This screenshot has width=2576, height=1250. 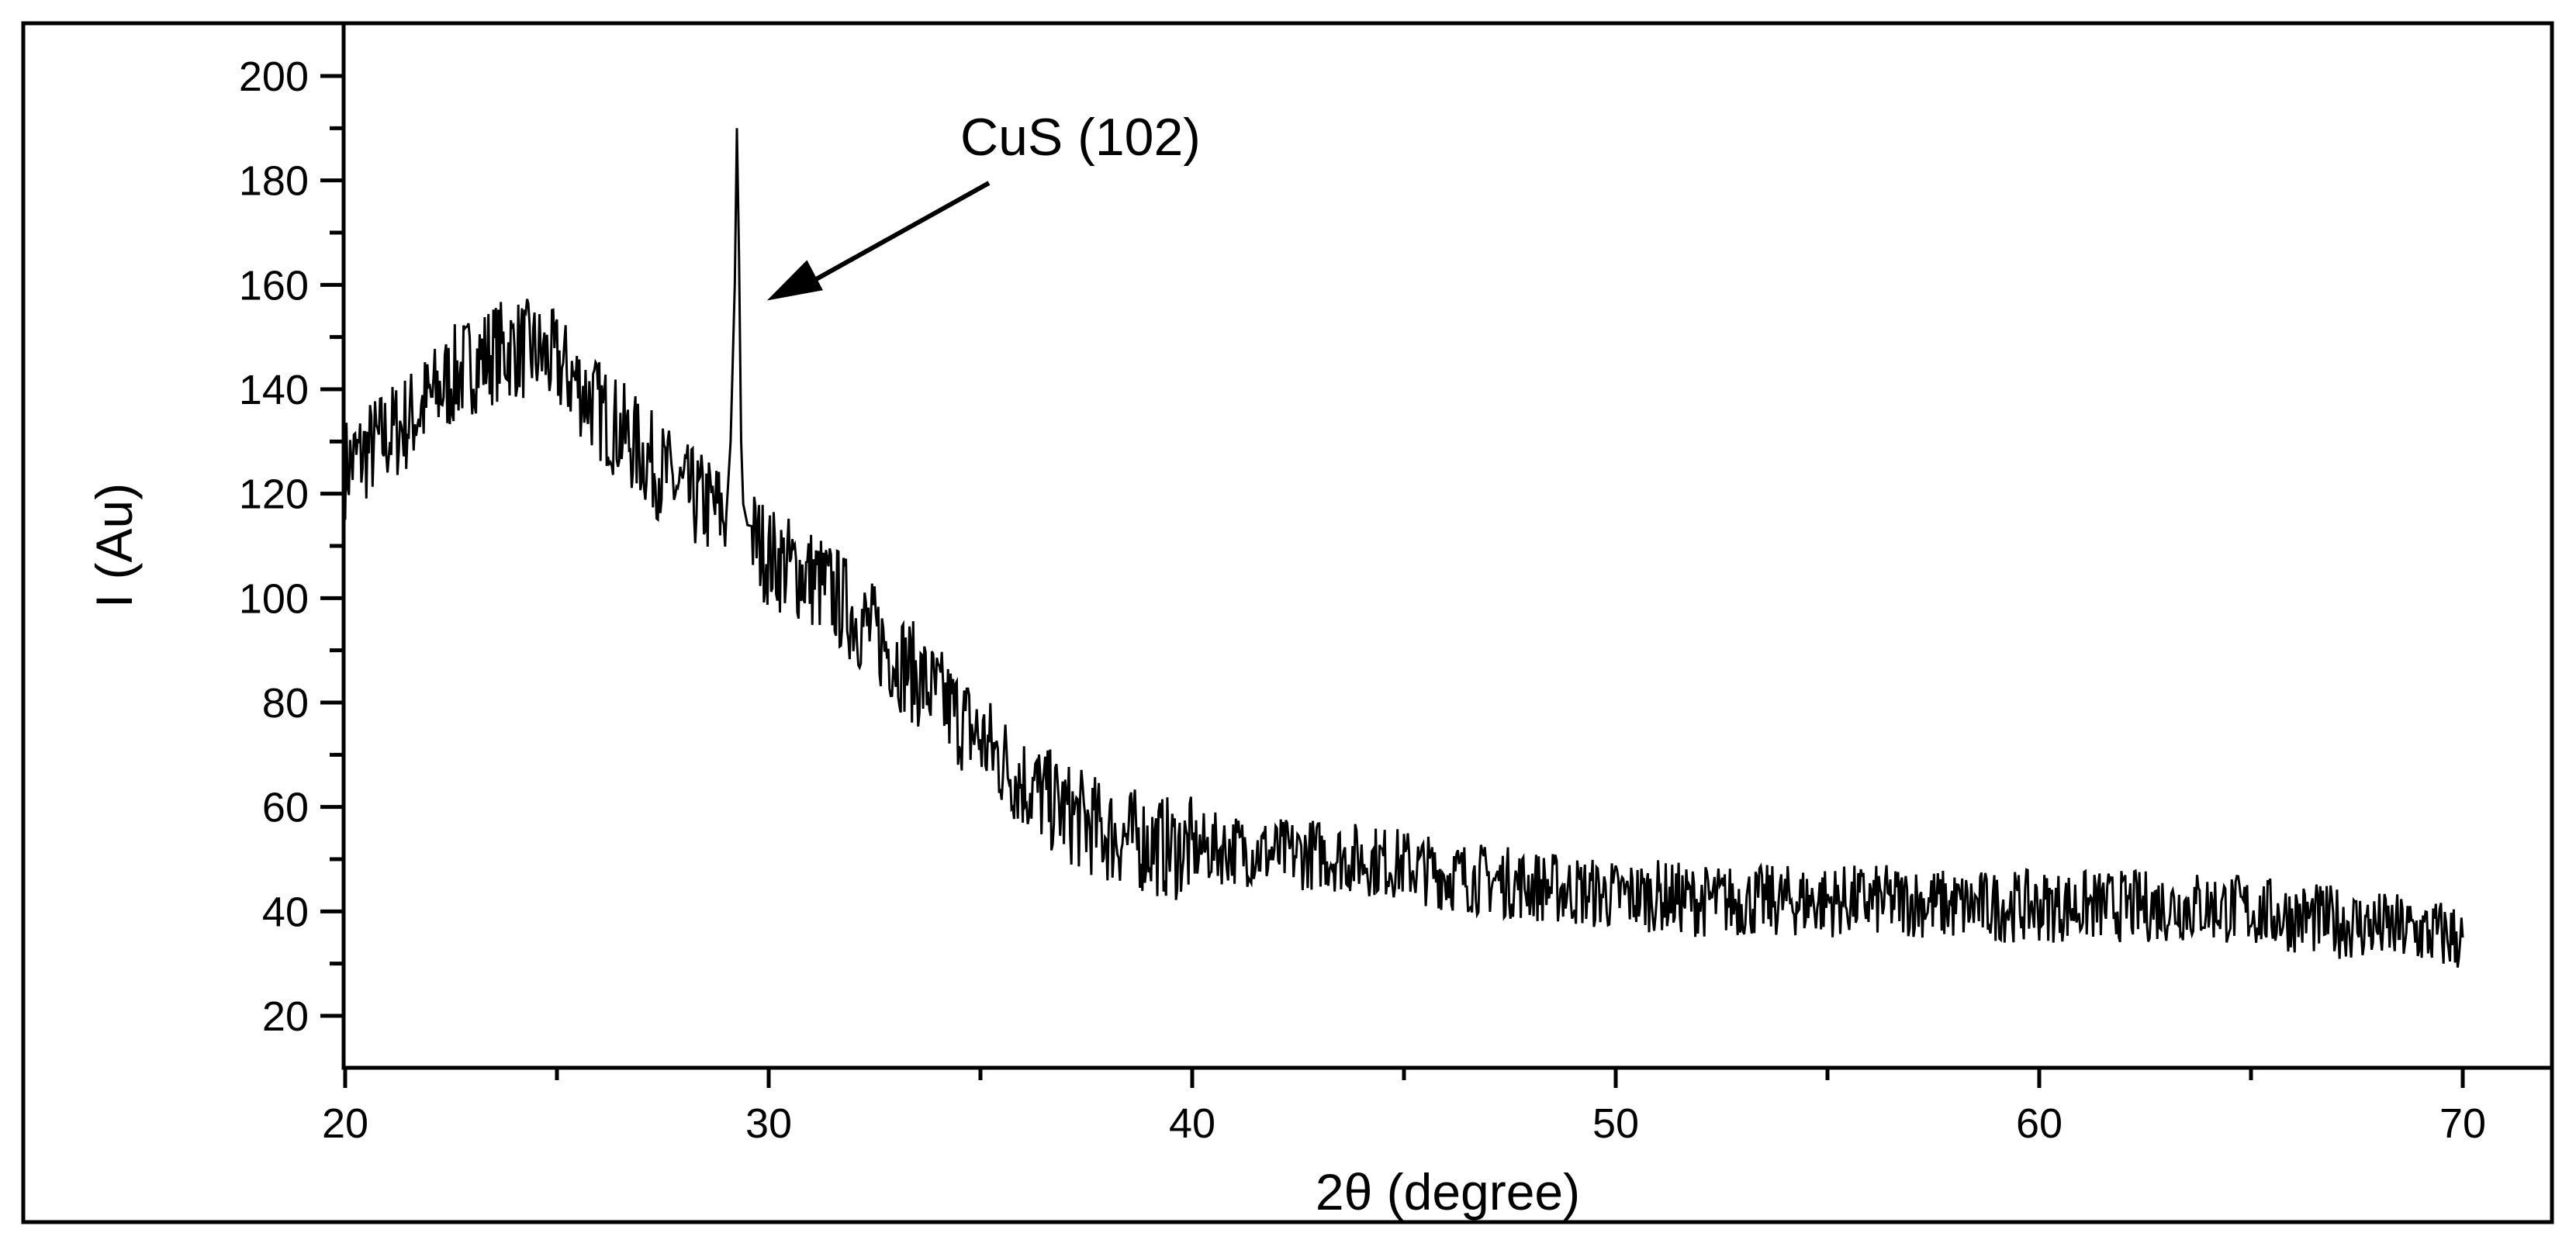 What do you see at coordinates (274, 182) in the screenshot?
I see `y-tick-label: 180` at bounding box center [274, 182].